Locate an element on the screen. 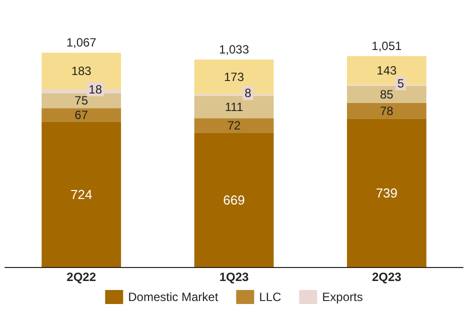 The image size is (468, 325). data-label: 67 is located at coordinates (81, 115).